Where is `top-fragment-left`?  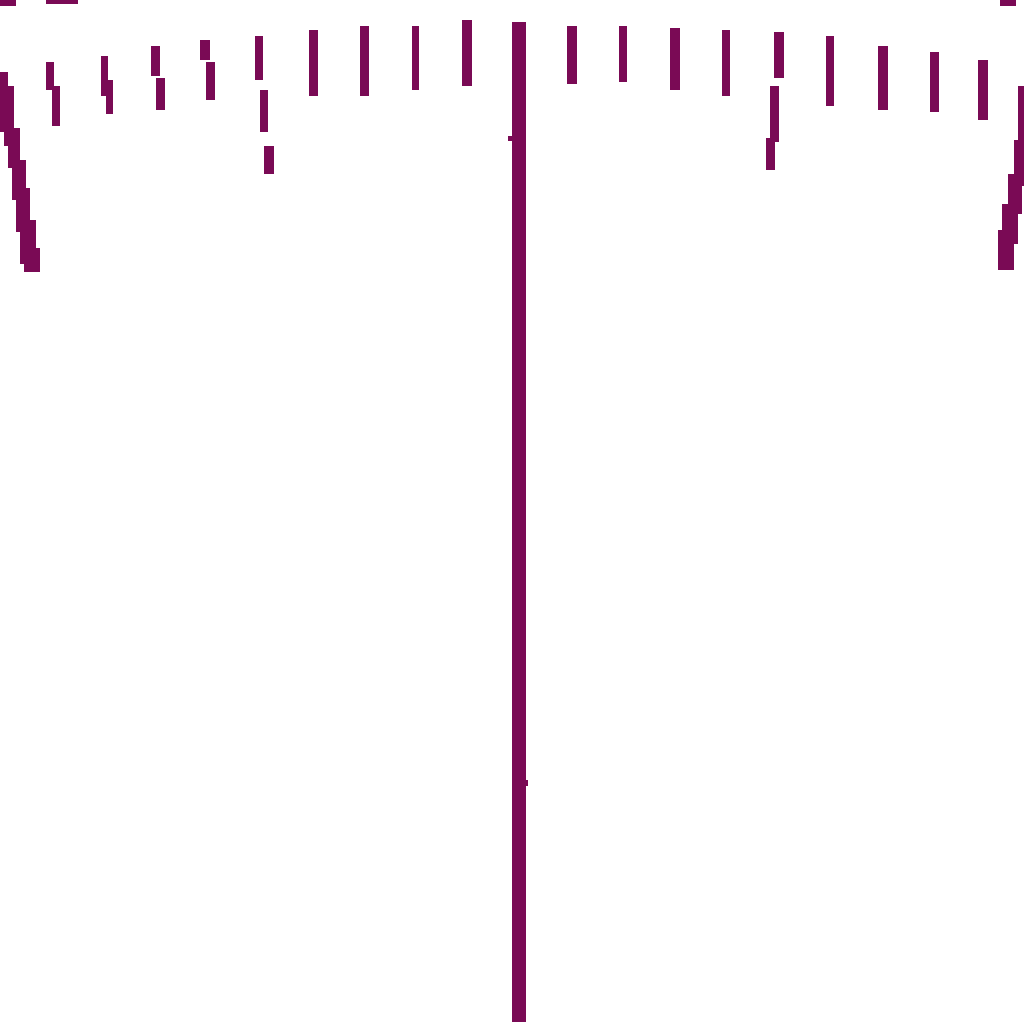
top-fragment-left is located at coordinates (62, 2).